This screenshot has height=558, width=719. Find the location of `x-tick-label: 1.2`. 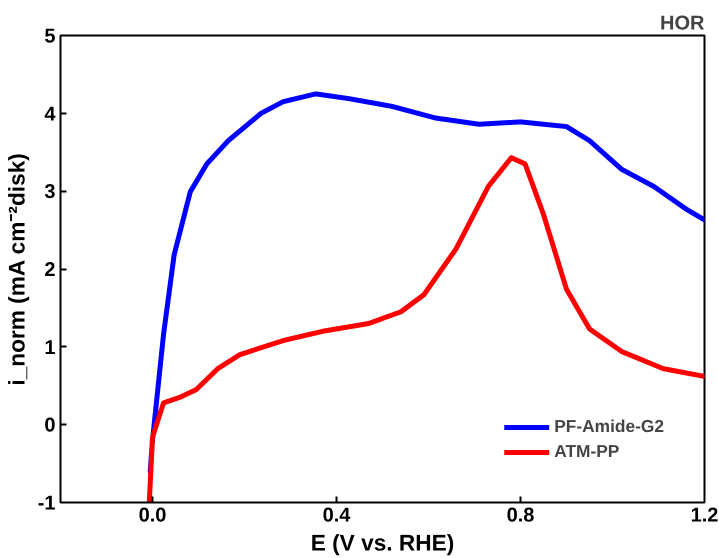

x-tick-label: 1.2 is located at coordinates (704, 515).